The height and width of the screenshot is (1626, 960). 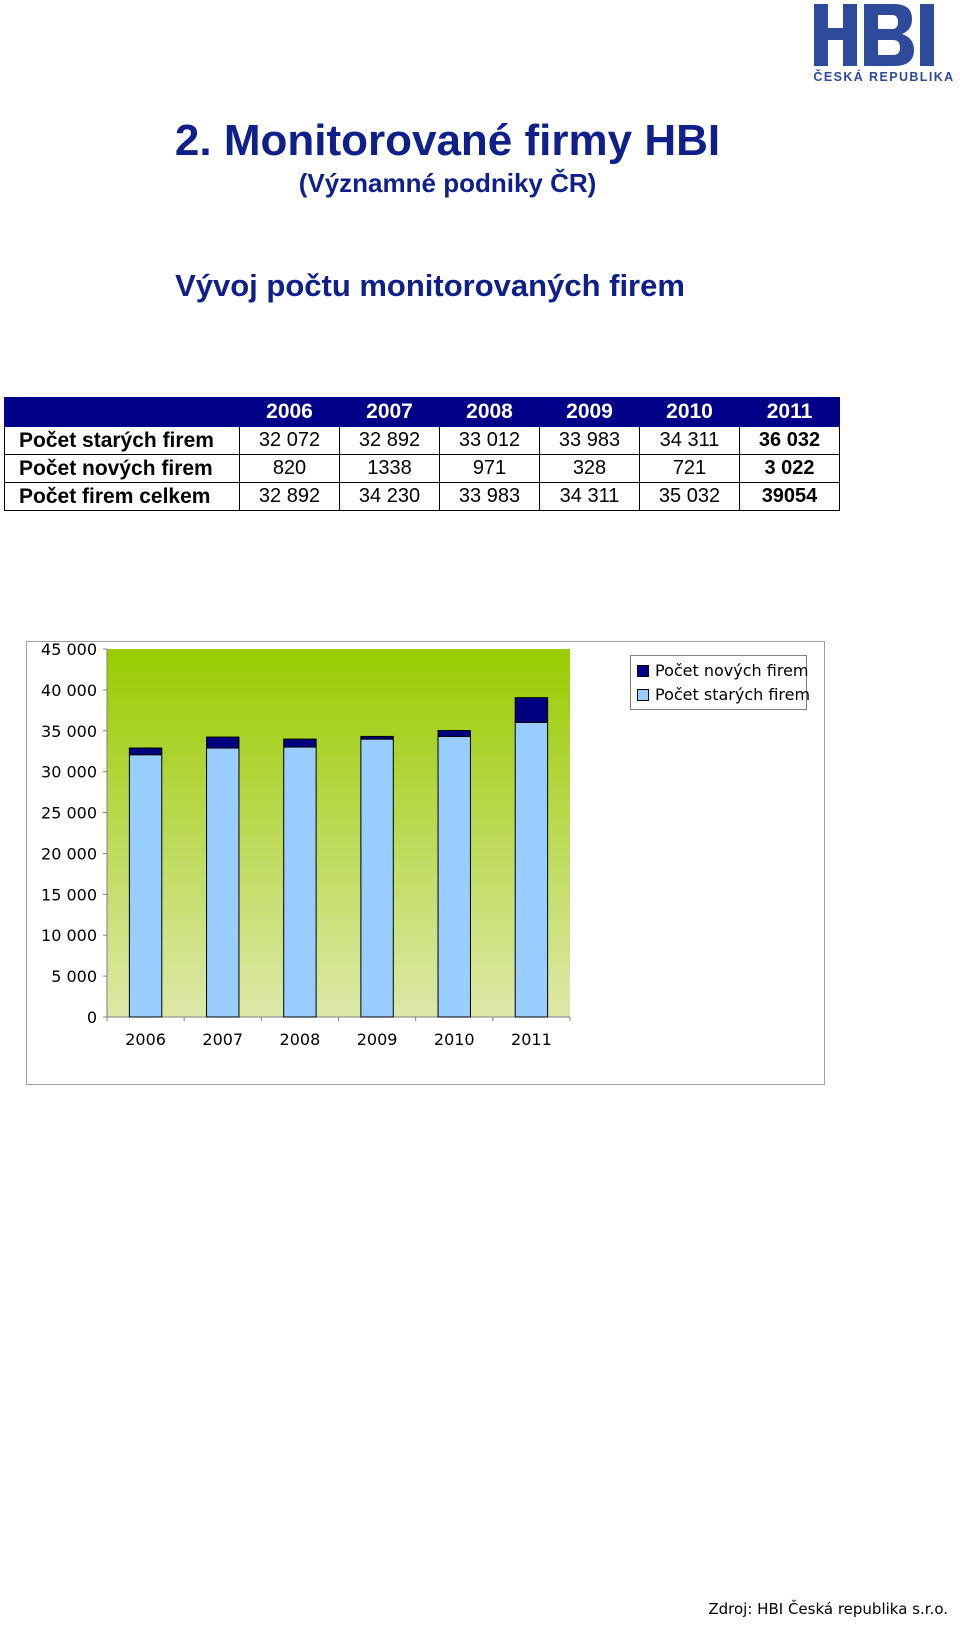 What do you see at coordinates (789, 468) in the screenshot?
I see `table-cell: 3 022` at bounding box center [789, 468].